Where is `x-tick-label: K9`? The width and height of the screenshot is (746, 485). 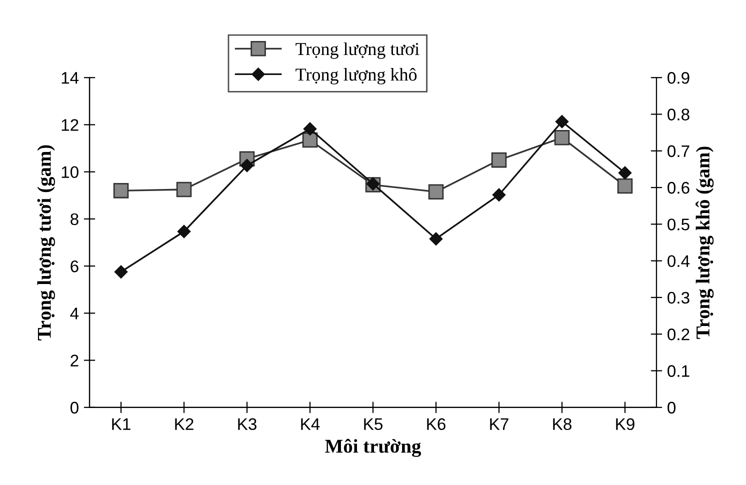
x-tick-label: K9 is located at coordinates (625, 424).